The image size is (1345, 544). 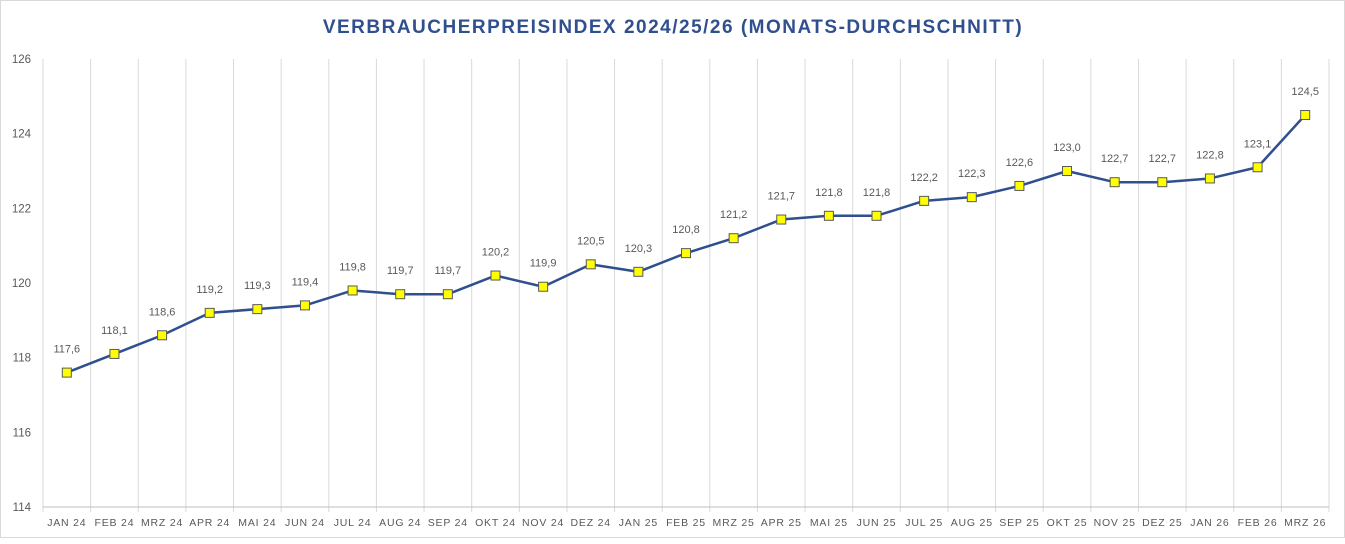 What do you see at coordinates (353, 523) in the screenshot?
I see `x-tick-label: JUL 24` at bounding box center [353, 523].